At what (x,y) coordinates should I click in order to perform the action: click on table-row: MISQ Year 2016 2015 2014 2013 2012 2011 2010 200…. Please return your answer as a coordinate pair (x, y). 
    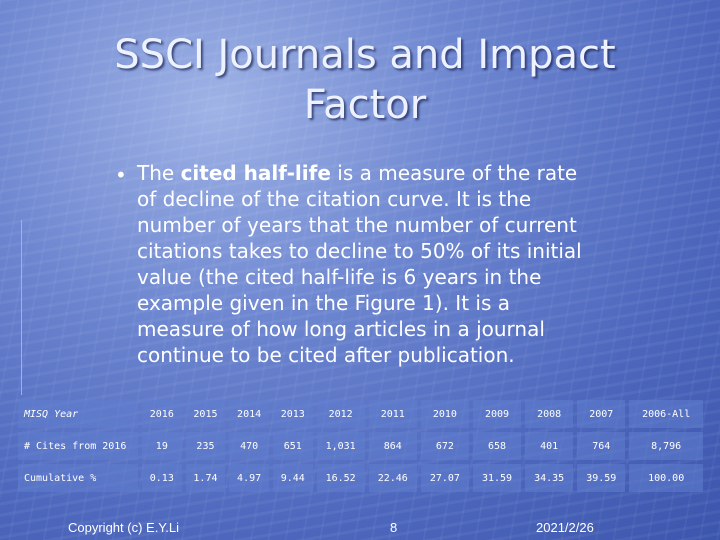
    Looking at the image, I should click on (360, 414).